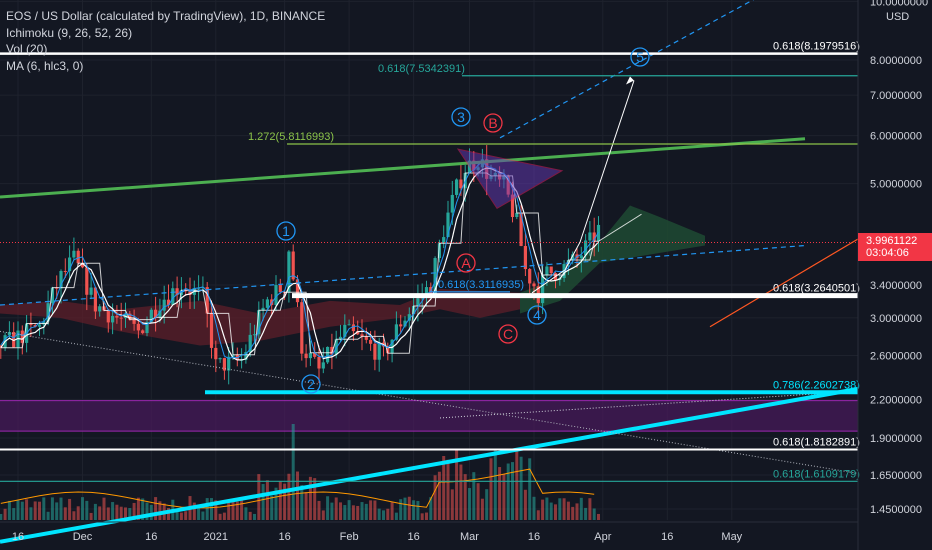 This screenshot has height=550, width=932. Describe the element at coordinates (816, 385) in the screenshot. I see `fib-label: 0.786(2.2602738)` at that location.